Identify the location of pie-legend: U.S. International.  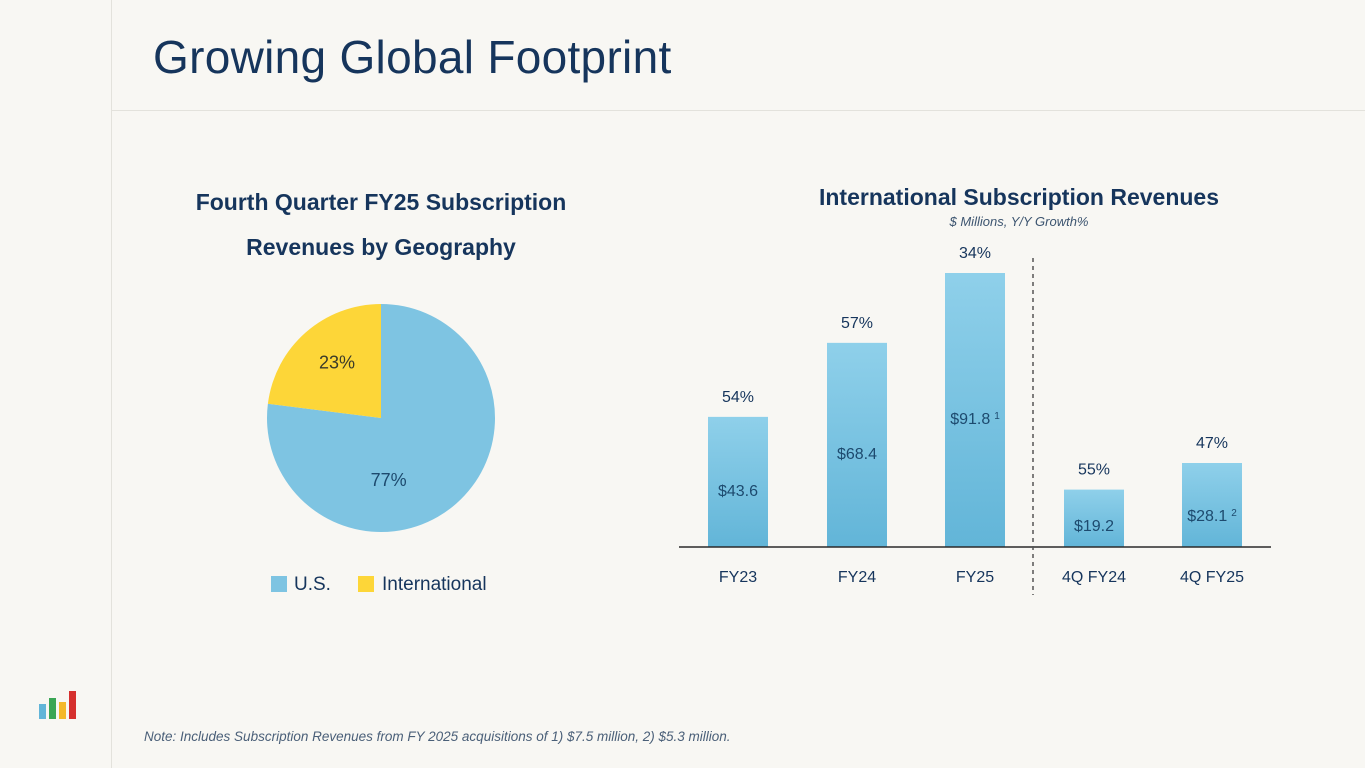
(379, 584).